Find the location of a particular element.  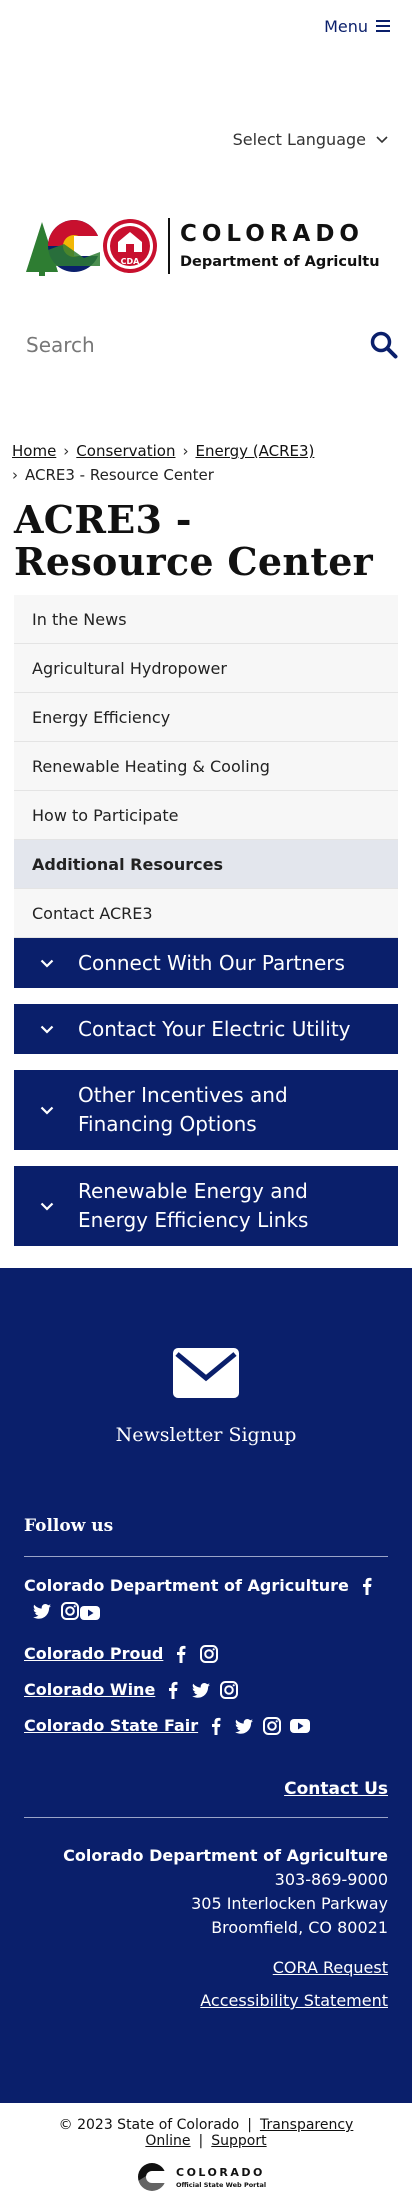

nav-item-contact-acre3: Contact ACRE3 is located at coordinates (206, 913).